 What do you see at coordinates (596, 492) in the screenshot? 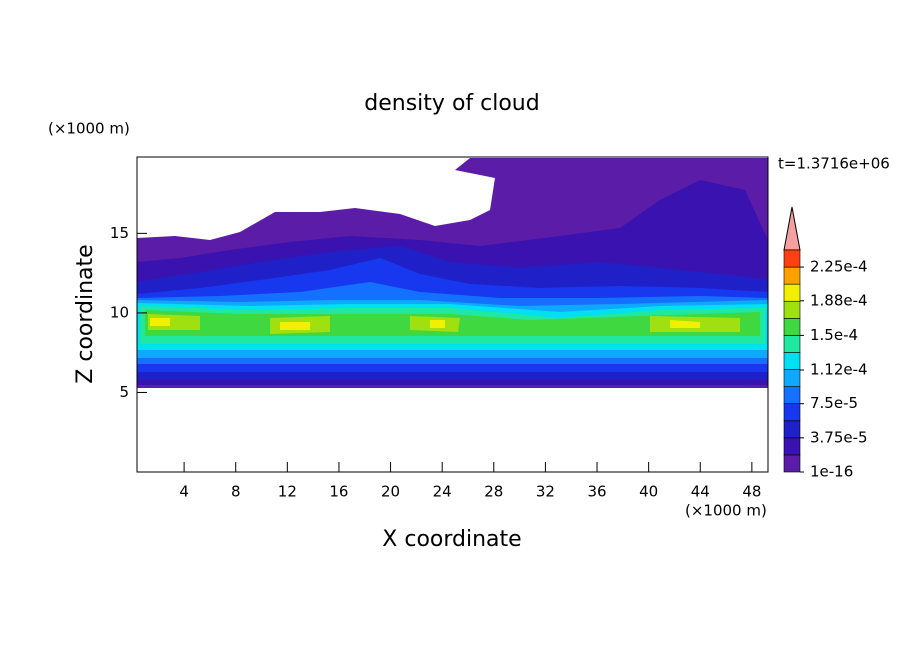
I see `x-tick-label: 36` at bounding box center [596, 492].